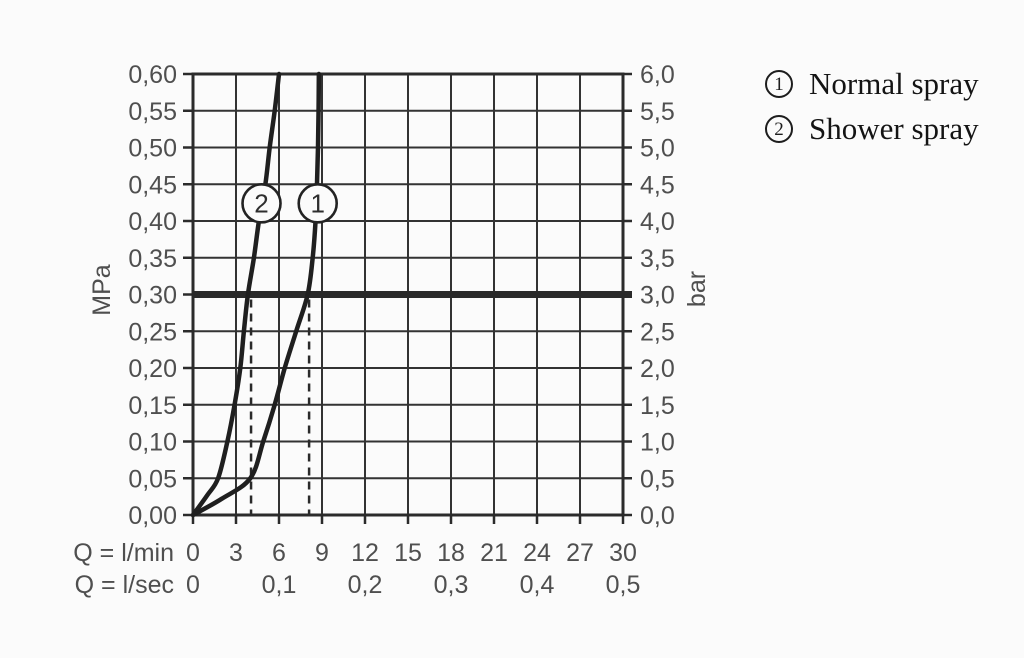 The image size is (1024, 658). I want to click on x-lmin-tick-label: 21, so click(494, 553).